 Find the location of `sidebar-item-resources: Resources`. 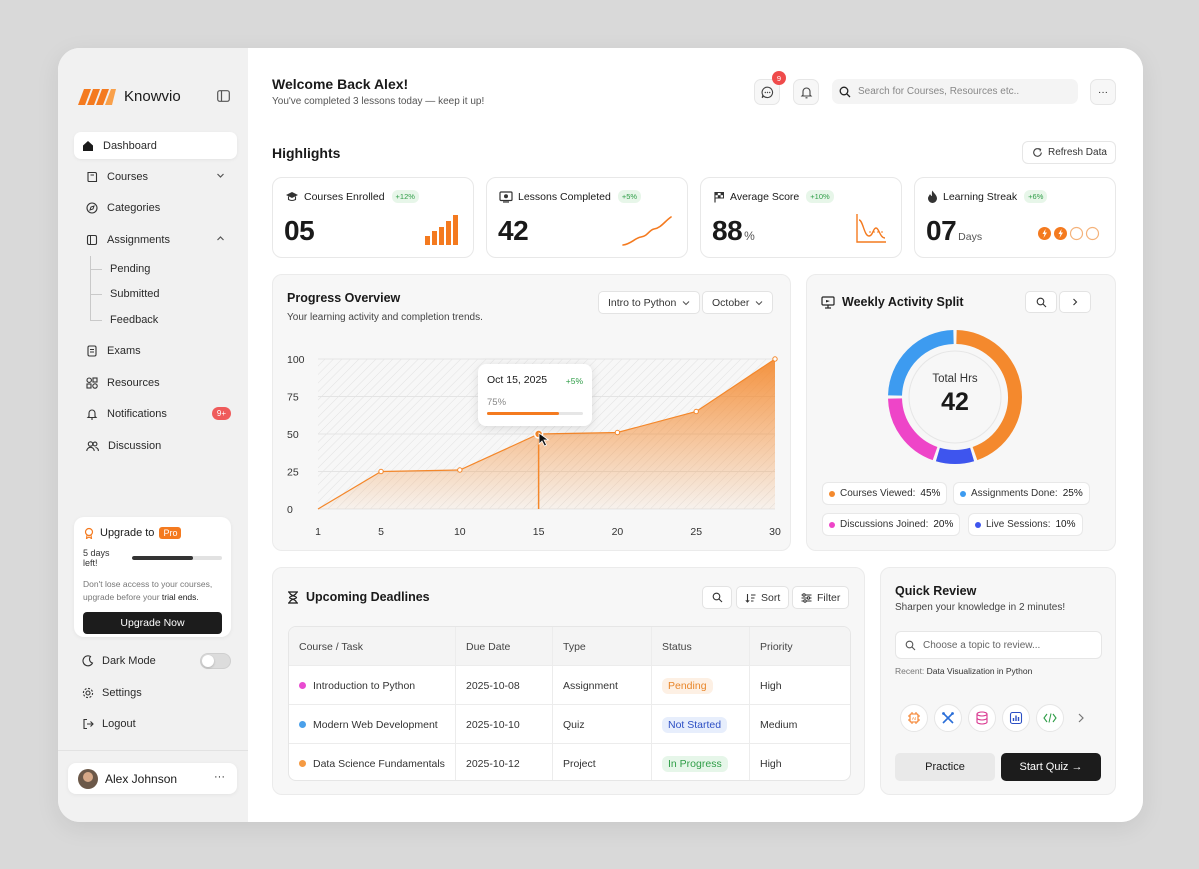

sidebar-item-resources: Resources is located at coordinates (155, 382).